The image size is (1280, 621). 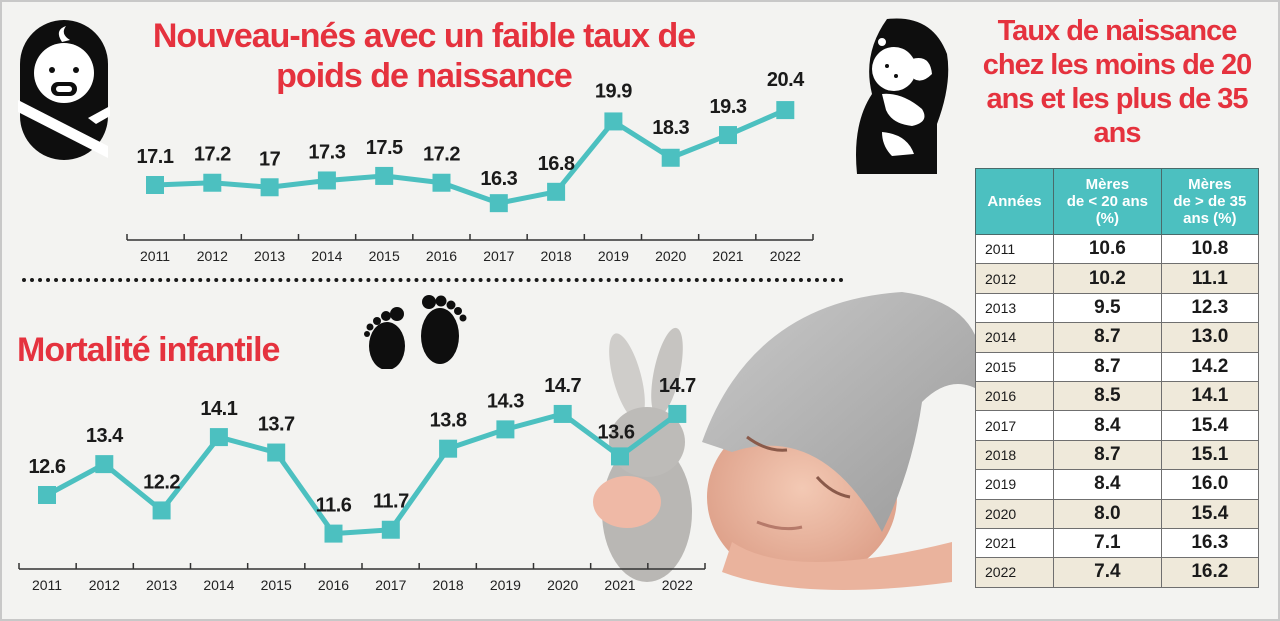 What do you see at coordinates (1014, 249) in the screenshot?
I see `year-cell: 2011` at bounding box center [1014, 249].